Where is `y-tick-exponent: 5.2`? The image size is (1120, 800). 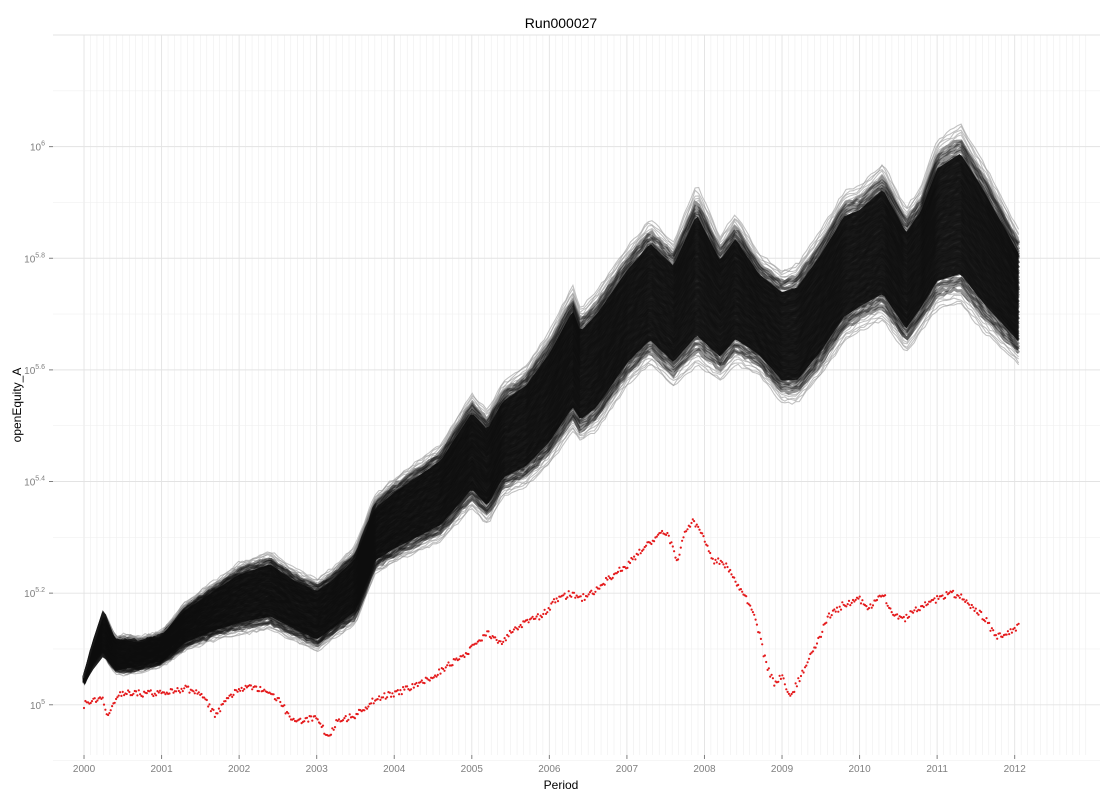 y-tick-exponent: 5.2 is located at coordinates (40, 590).